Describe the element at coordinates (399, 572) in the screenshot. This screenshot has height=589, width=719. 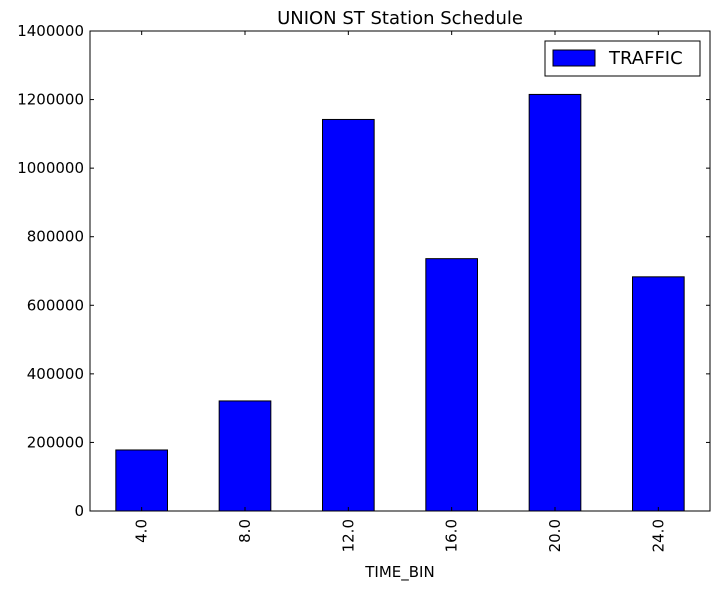
I see `x-axis-title: TIME_BIN` at that location.